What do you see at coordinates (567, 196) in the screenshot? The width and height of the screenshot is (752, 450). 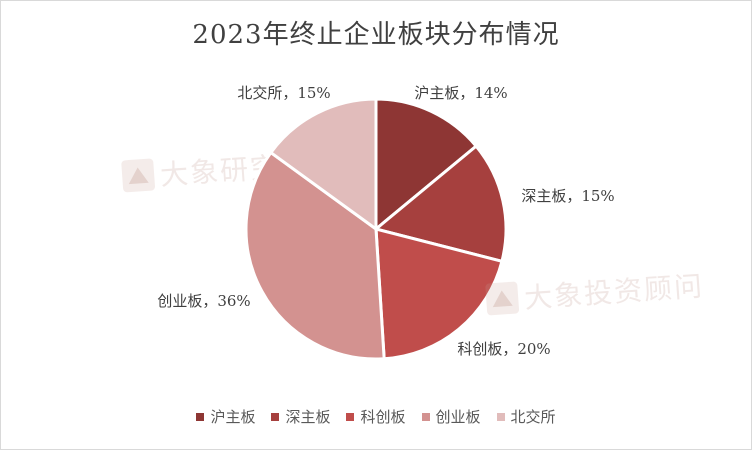 I see `pie-data-label-2: 深主板，15%` at bounding box center [567, 196].